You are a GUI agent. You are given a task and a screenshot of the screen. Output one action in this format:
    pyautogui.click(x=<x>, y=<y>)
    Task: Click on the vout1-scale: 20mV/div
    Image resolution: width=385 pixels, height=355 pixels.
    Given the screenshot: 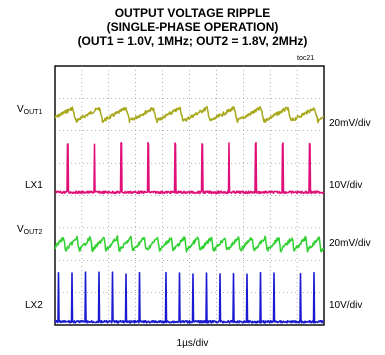 What is the action you would take?
    pyautogui.click(x=350, y=123)
    